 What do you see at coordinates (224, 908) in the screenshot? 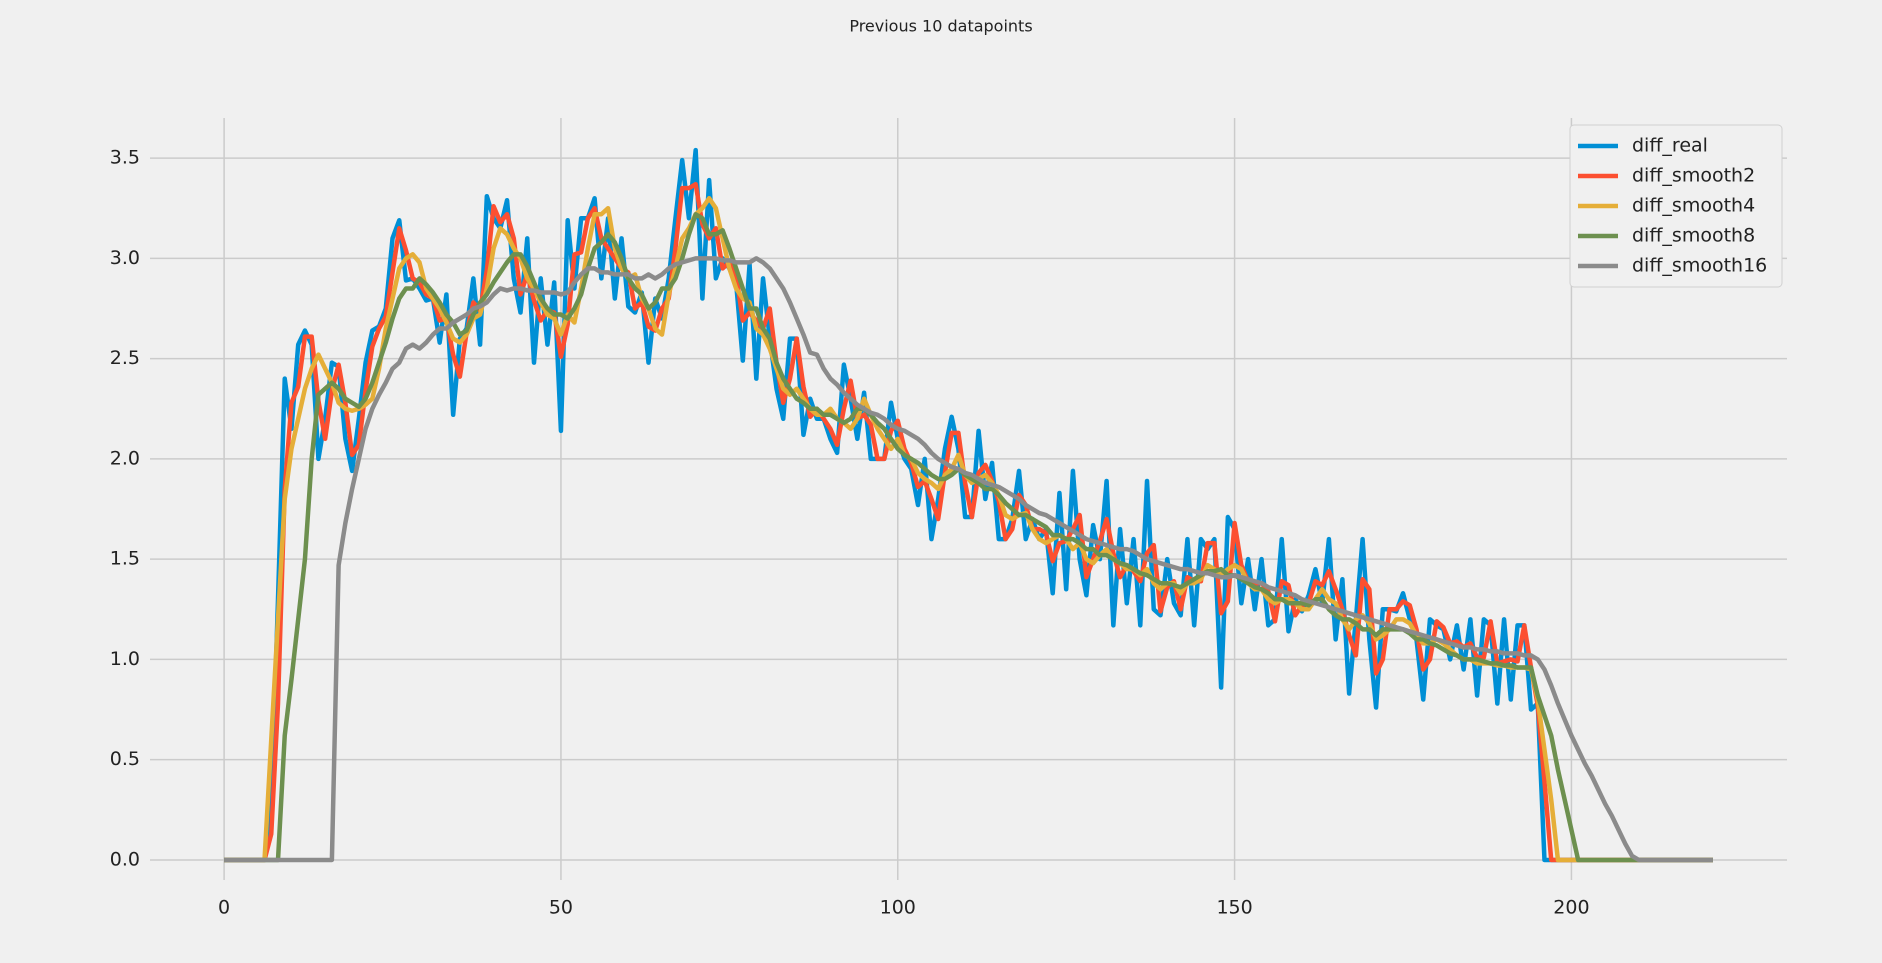
I see `x-tick-label: 0` at bounding box center [224, 908].